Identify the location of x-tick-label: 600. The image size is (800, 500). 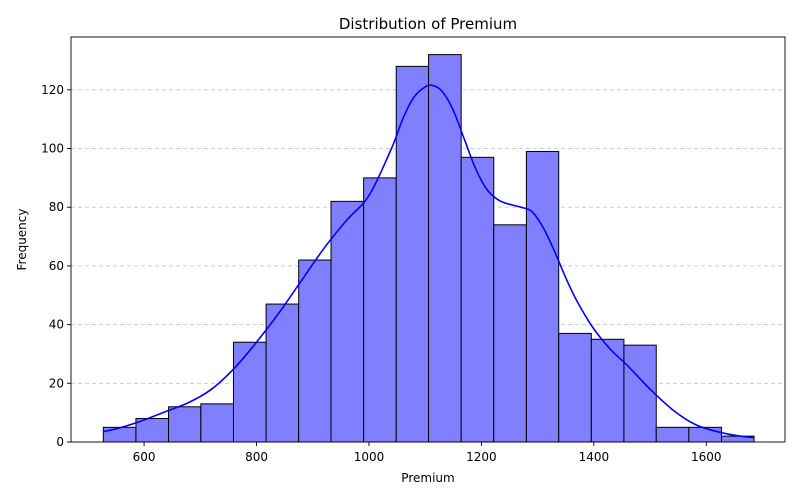
(144, 457).